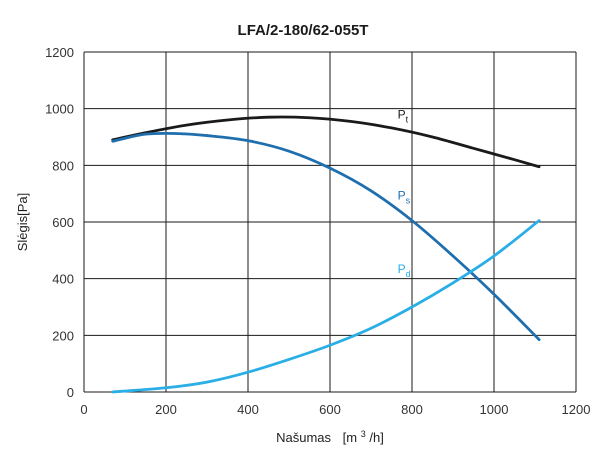 The image size is (599, 455). I want to click on series-label-sub: t, so click(407, 120).